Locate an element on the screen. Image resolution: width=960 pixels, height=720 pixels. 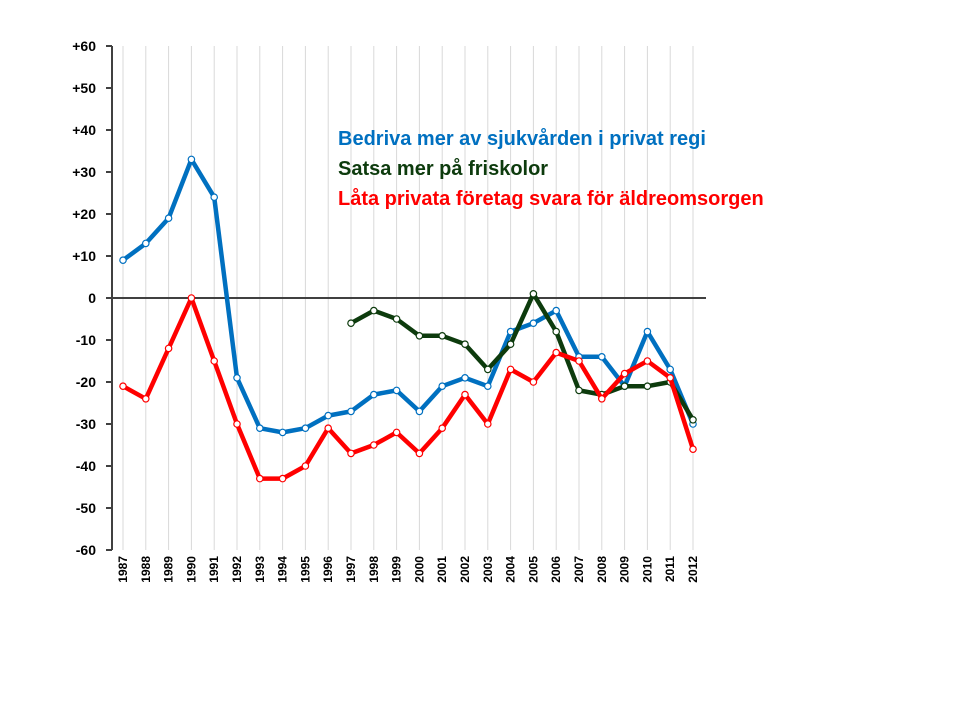
x-tick-label: 2006 is located at coordinates (556, 569).